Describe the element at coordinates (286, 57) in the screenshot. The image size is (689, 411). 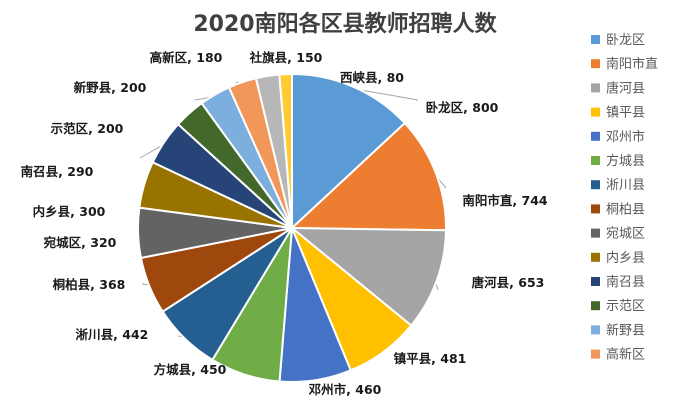
I see `data-label-15: 社旗县, 150` at that location.